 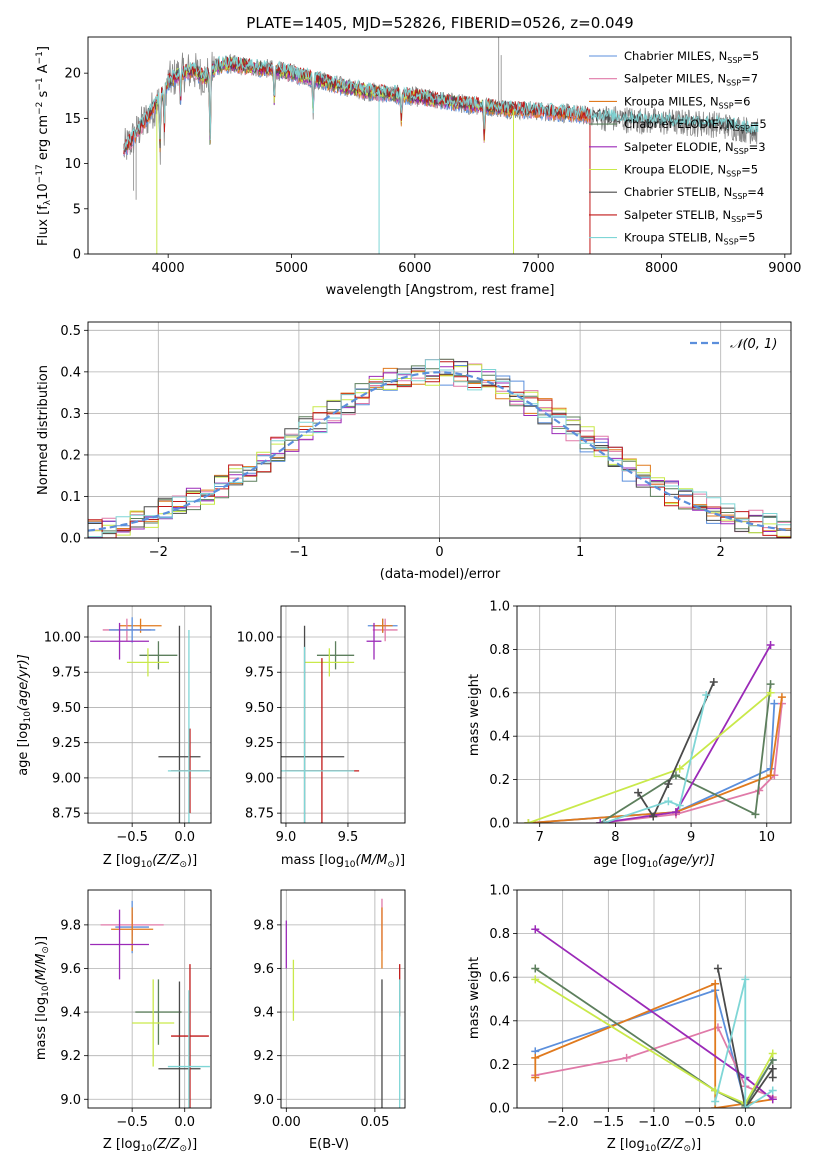 I want to click on x-tick-label: 9.5, so click(x=348, y=837).